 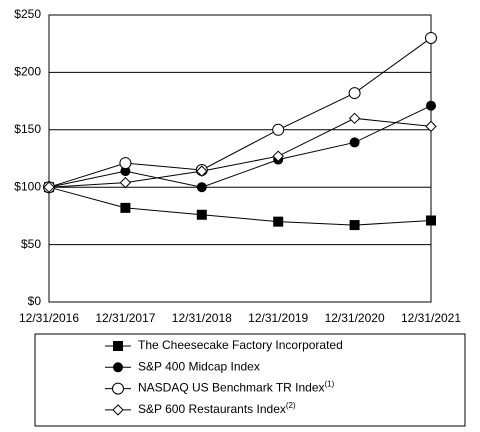 I want to click on y-tick-label: $250, so click(x=27, y=14).